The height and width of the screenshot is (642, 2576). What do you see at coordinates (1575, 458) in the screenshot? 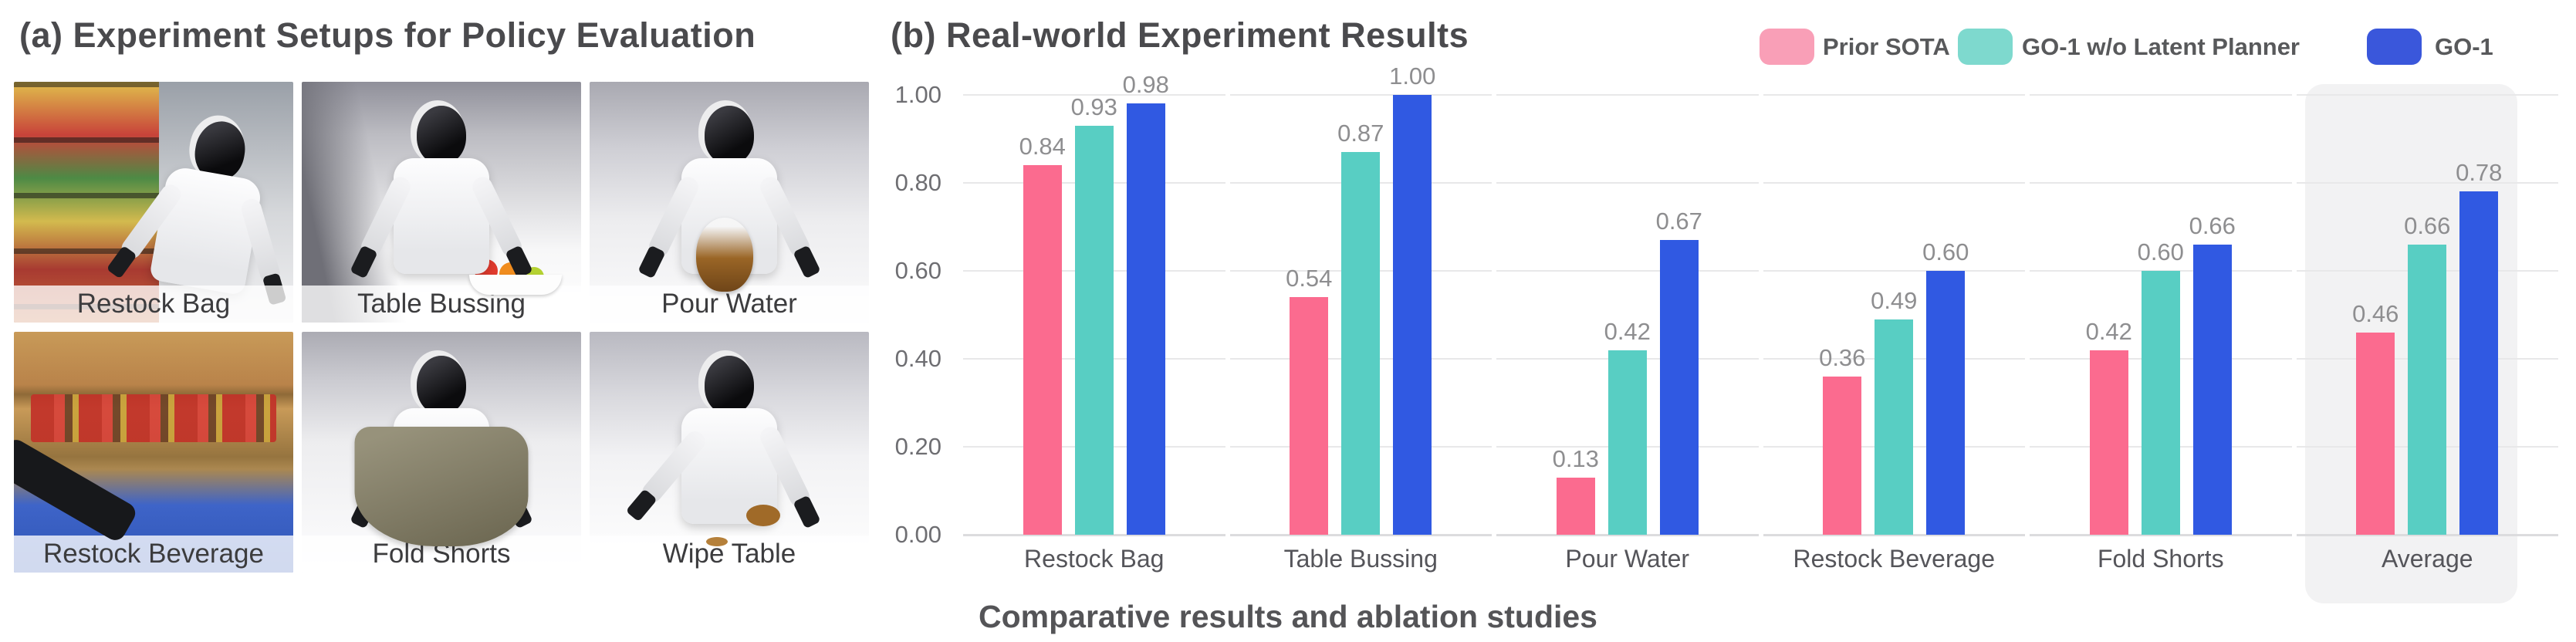
I see `bar-value-label: 0.13` at bounding box center [1575, 458].